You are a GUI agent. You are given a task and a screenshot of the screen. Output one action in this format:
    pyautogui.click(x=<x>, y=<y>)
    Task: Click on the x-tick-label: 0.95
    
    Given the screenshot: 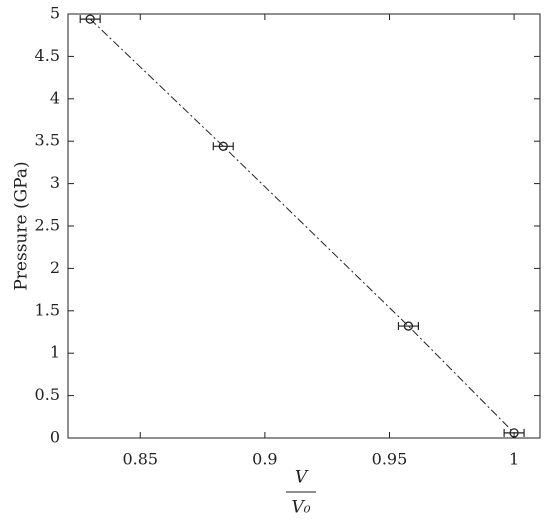 What is the action you would take?
    pyautogui.click(x=390, y=459)
    